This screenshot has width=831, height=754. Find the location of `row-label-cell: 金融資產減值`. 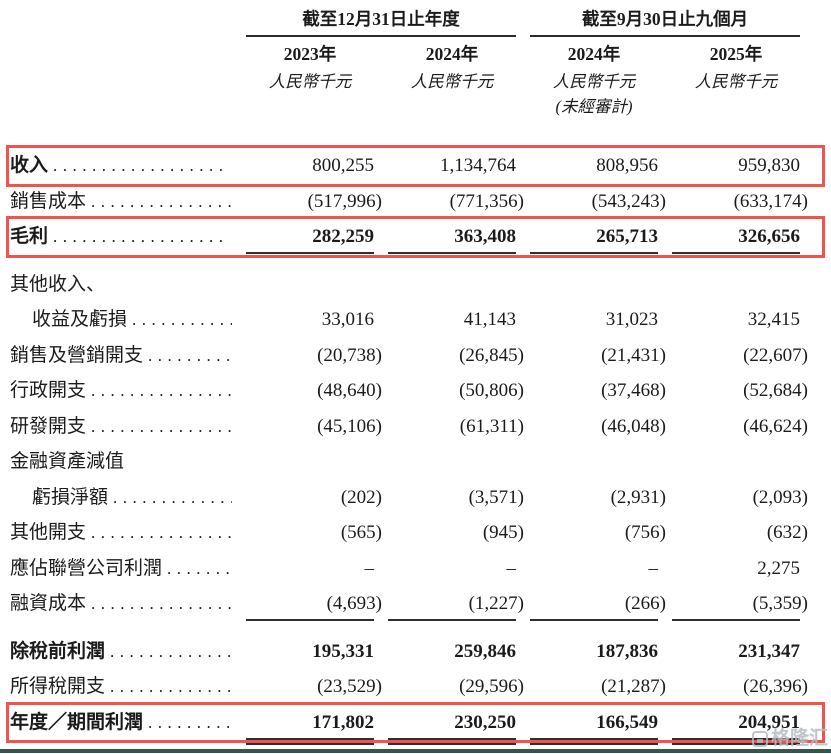

row-label-cell: 金融資產減值 is located at coordinates (121, 462).